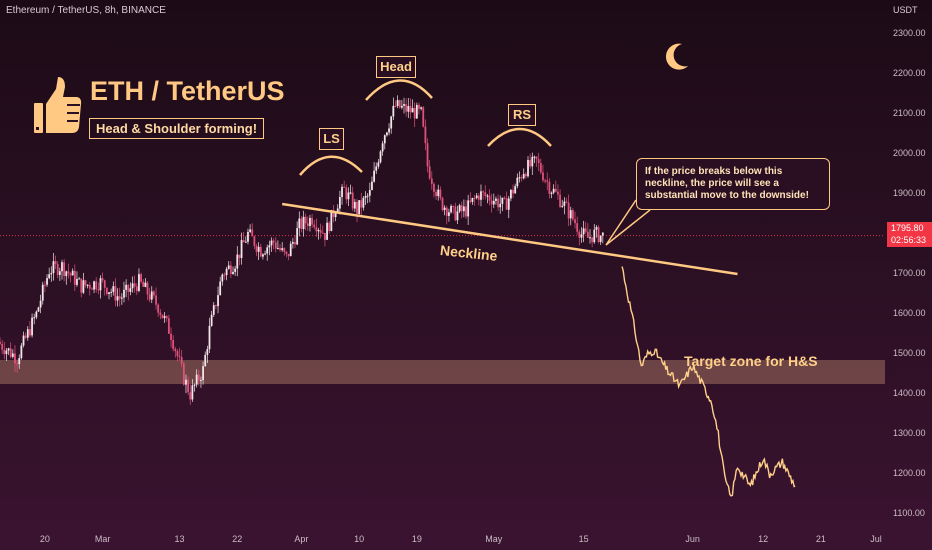 This screenshot has width=932, height=550. Describe the element at coordinates (359, 539) in the screenshot. I see `x-tick-label: 10` at that location.